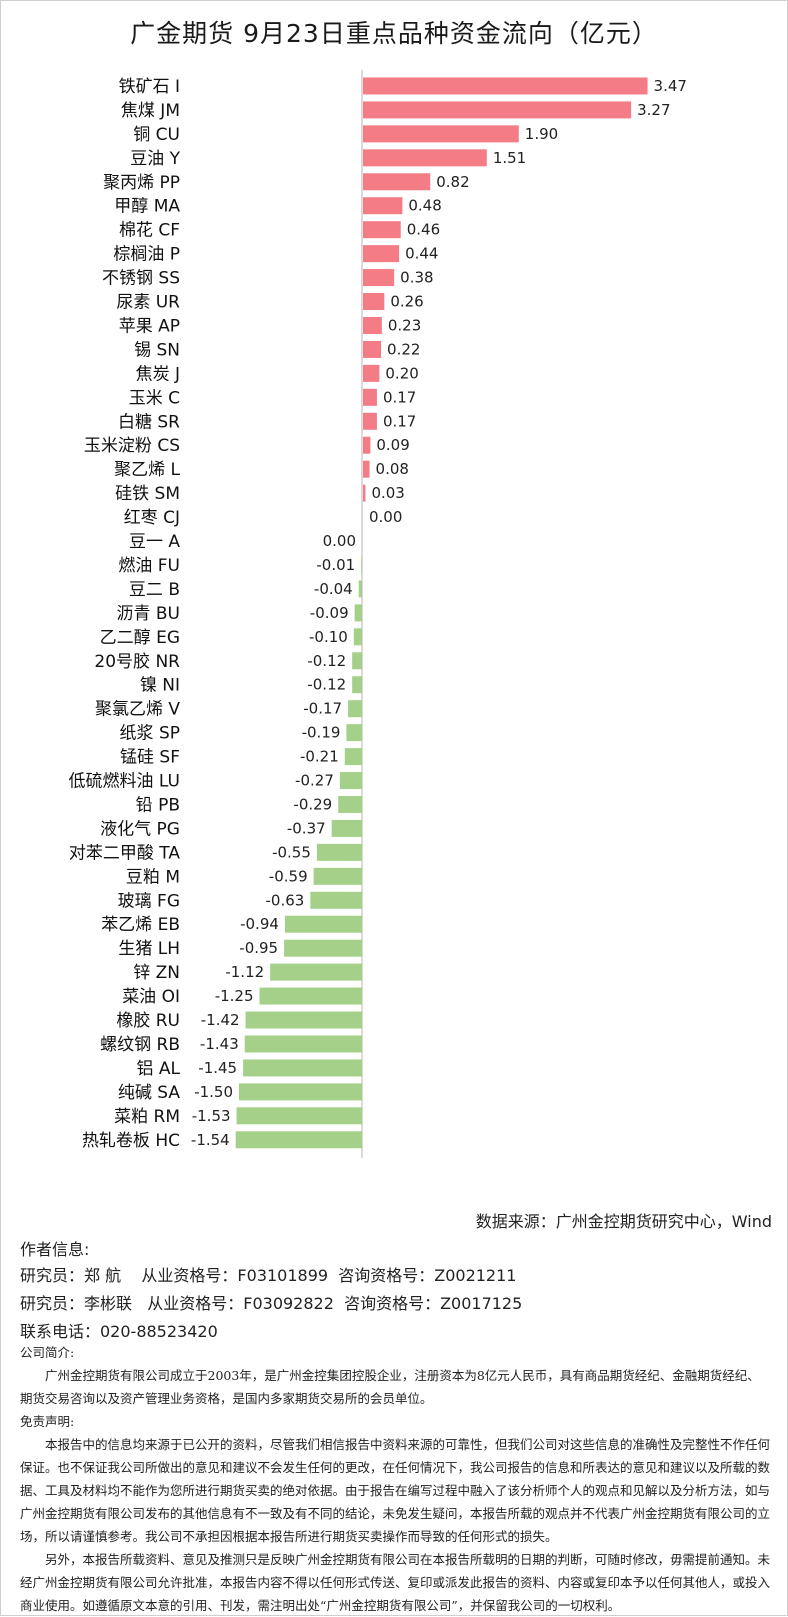  I want to click on value-label-3: 1.51, so click(509, 158).